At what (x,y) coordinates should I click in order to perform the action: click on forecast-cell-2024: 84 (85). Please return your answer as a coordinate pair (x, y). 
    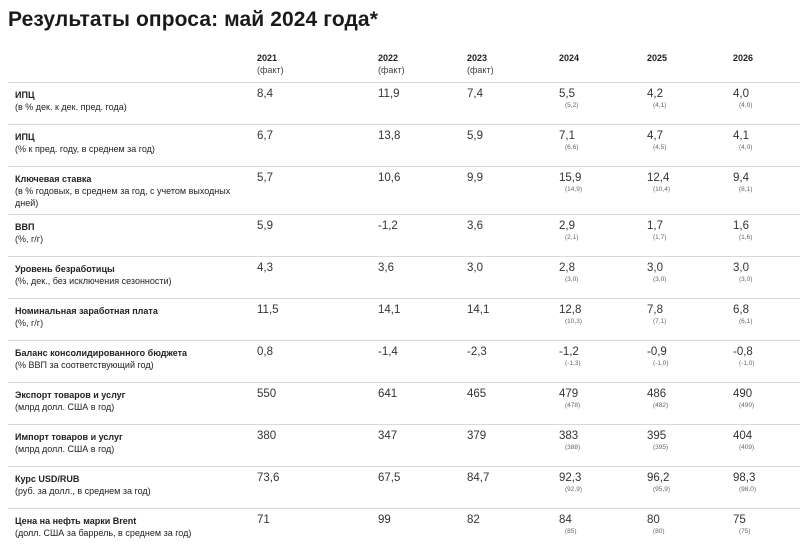
    Looking at the image, I should click on (577, 524).